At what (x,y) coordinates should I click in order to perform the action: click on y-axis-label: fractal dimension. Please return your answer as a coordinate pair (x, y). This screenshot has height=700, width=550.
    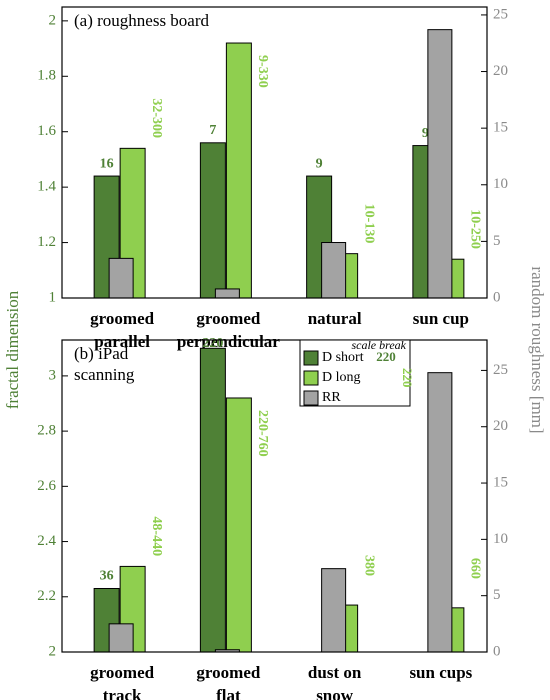
    Looking at the image, I should click on (12, 349).